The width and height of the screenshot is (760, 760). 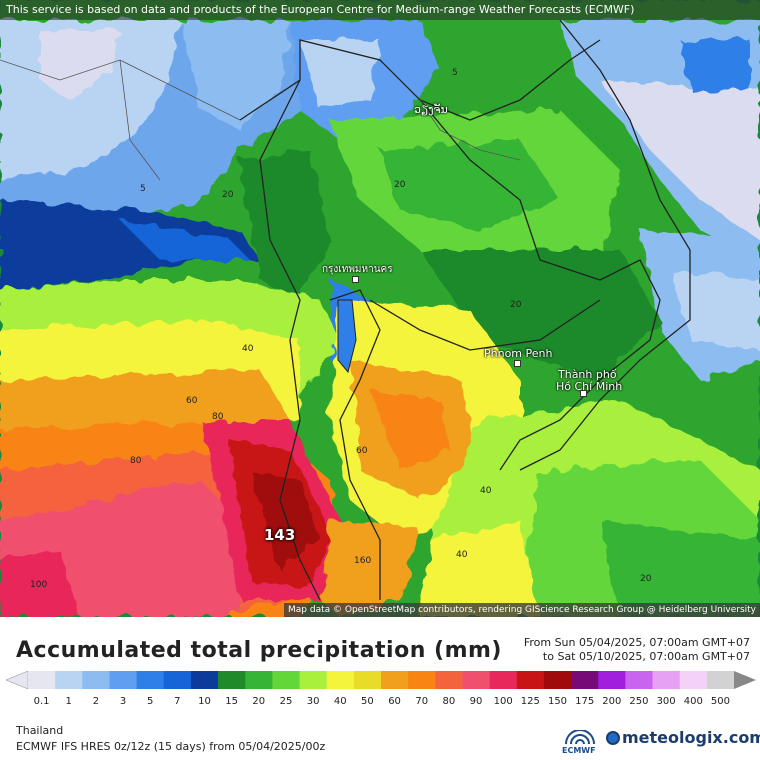 What do you see at coordinates (476, 701) in the screenshot?
I see `scale-tick-label: 90` at bounding box center [476, 701].